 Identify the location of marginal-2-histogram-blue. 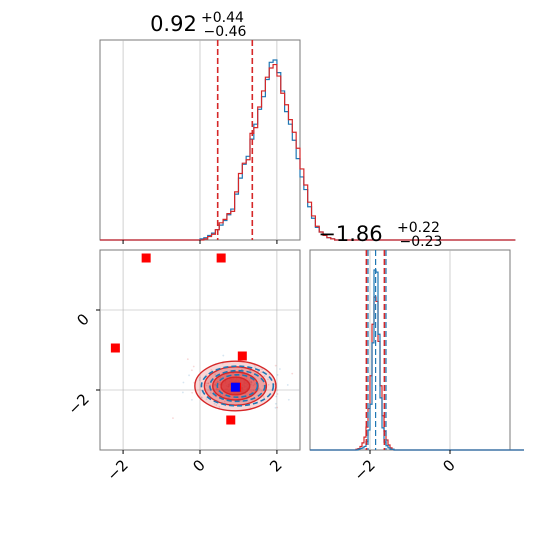
(417, 360).